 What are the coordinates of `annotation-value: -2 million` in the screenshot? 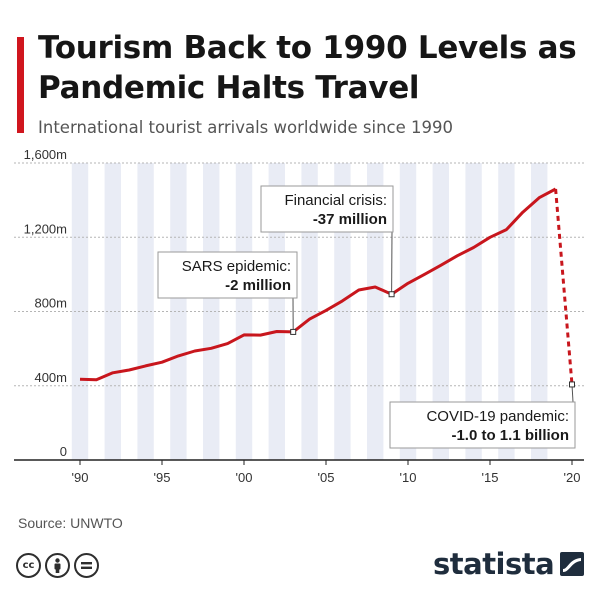 It's located at (258, 285).